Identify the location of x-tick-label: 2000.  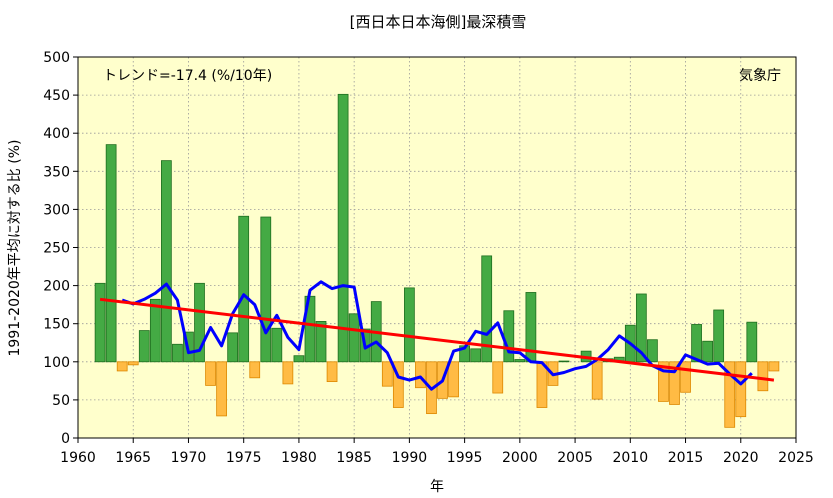
(520, 458).